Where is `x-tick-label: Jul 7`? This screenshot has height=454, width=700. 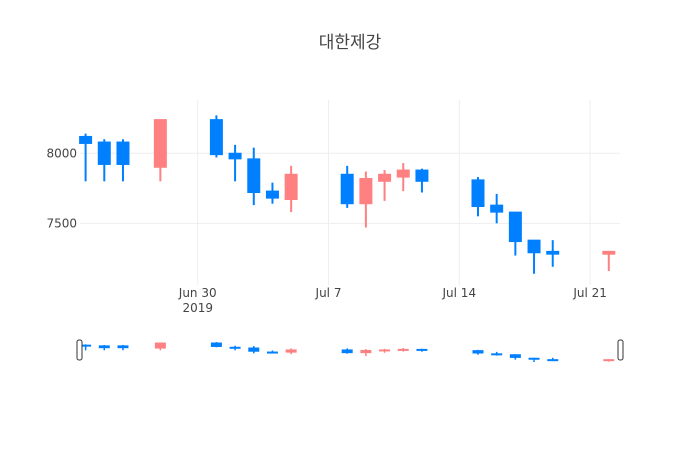
x-tick-label: Jul 7 is located at coordinates (328, 293).